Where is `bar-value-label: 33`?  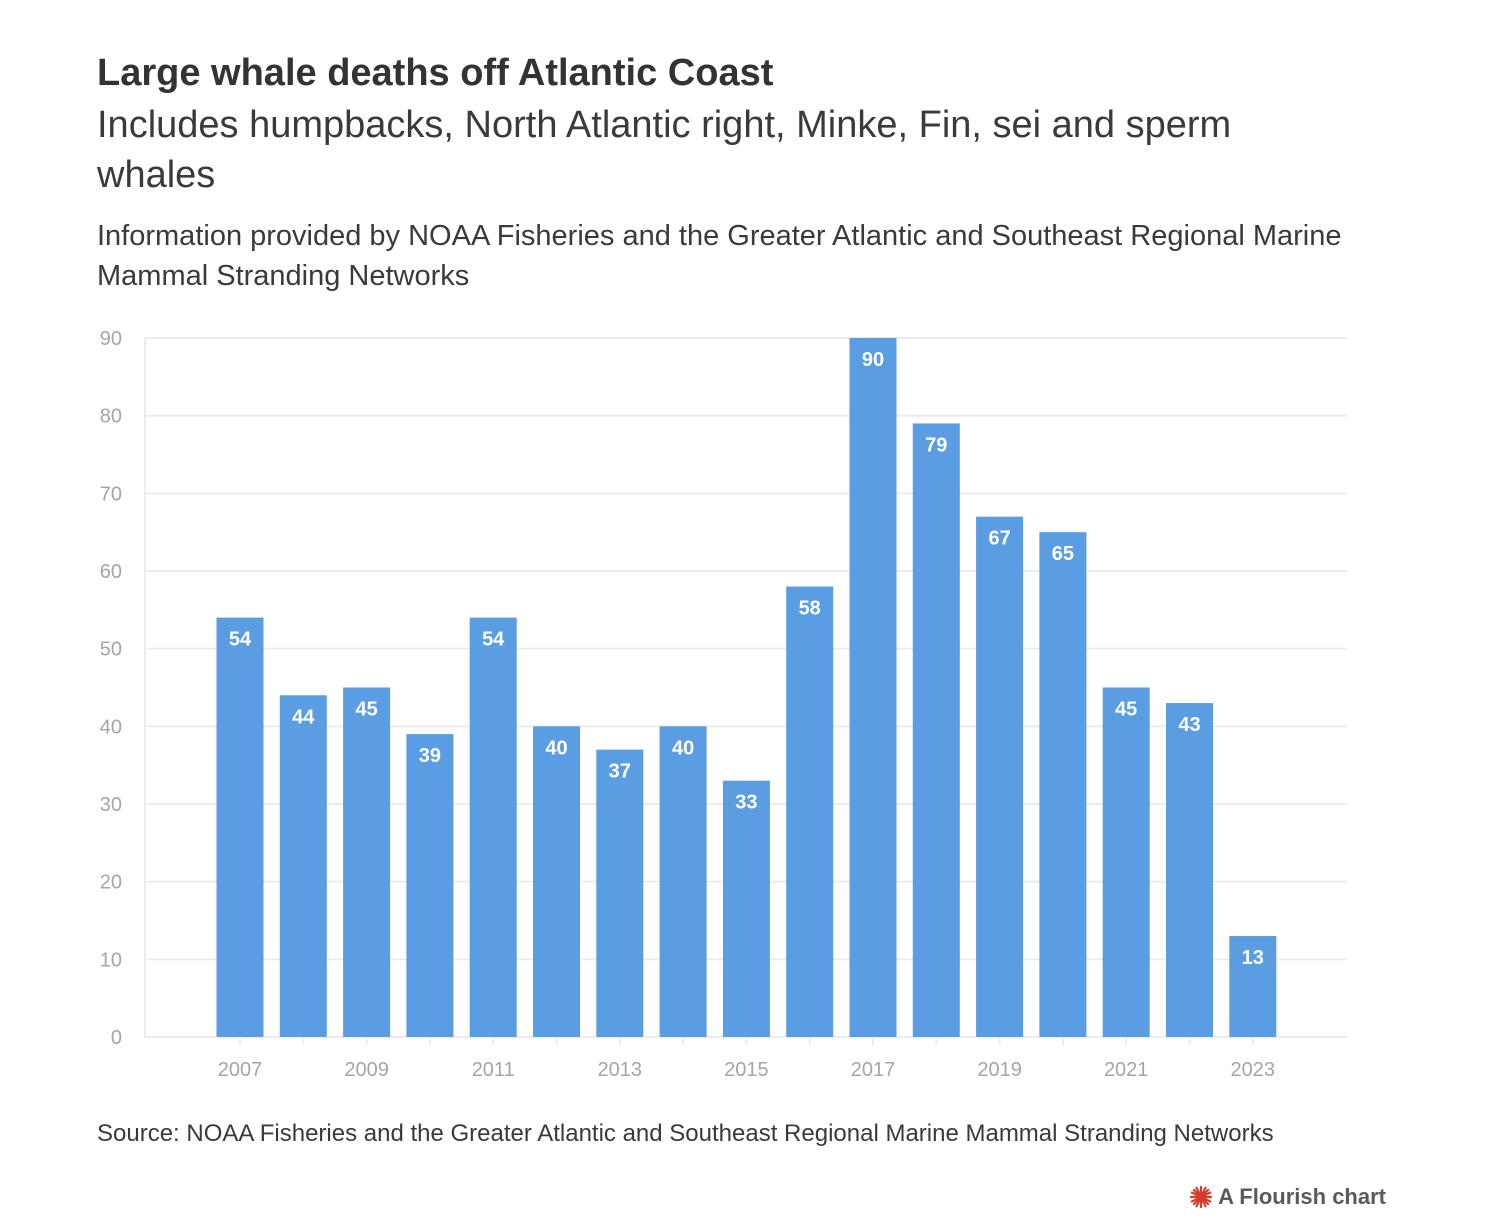 bar-value-label: 33 is located at coordinates (746, 803).